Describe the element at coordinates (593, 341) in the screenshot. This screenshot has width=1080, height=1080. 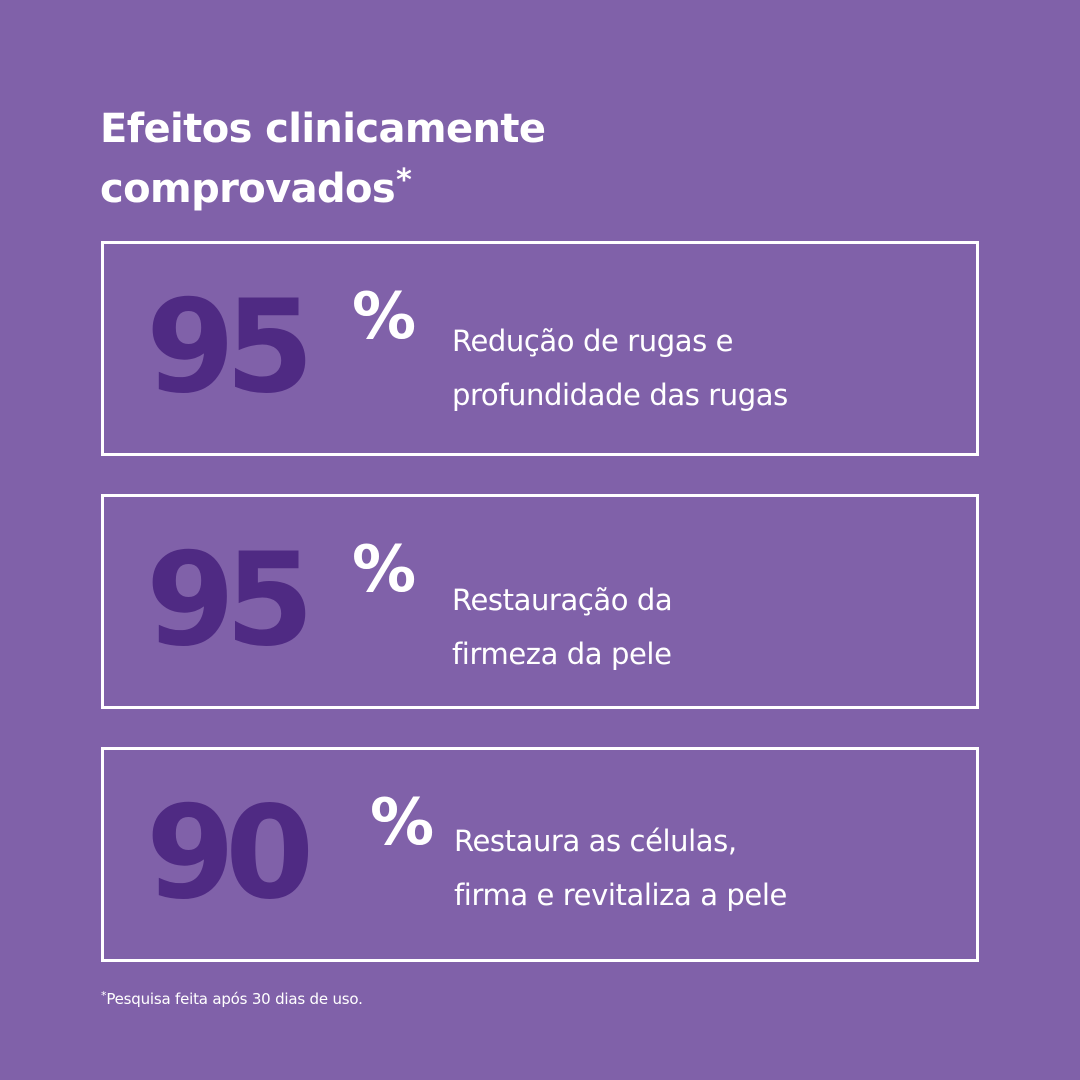
I see `stat-description-line-1: Redução de rugas e` at that location.